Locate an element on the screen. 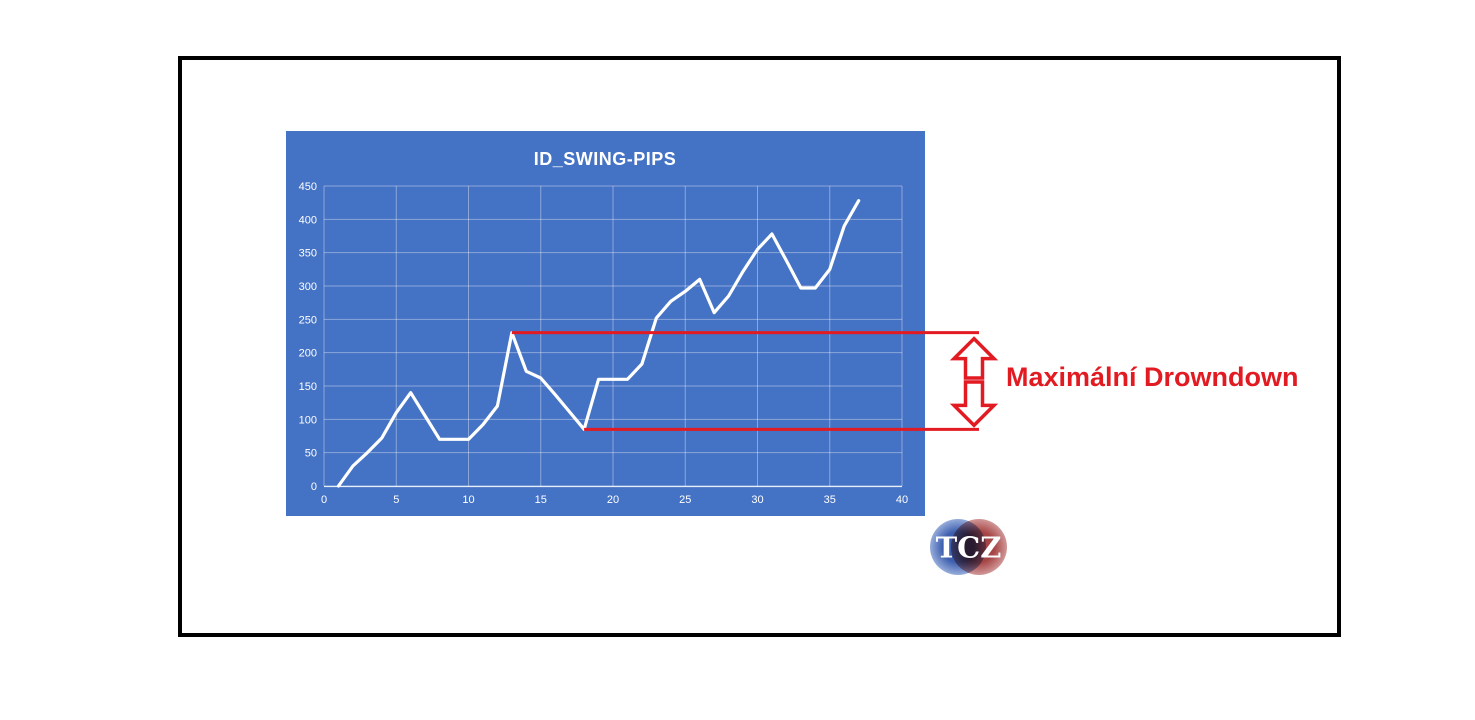  down-arrow-icon is located at coordinates (974, 404).